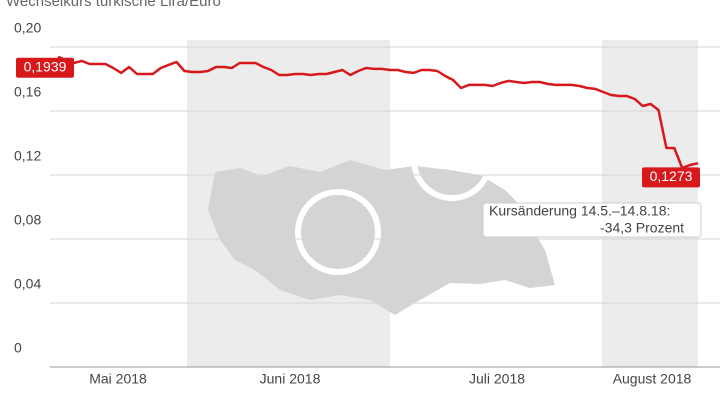 Image resolution: width=720 pixels, height=405 pixels. Describe the element at coordinates (290, 379) in the screenshot. I see `x-tick-label: Juni 2018` at that location.